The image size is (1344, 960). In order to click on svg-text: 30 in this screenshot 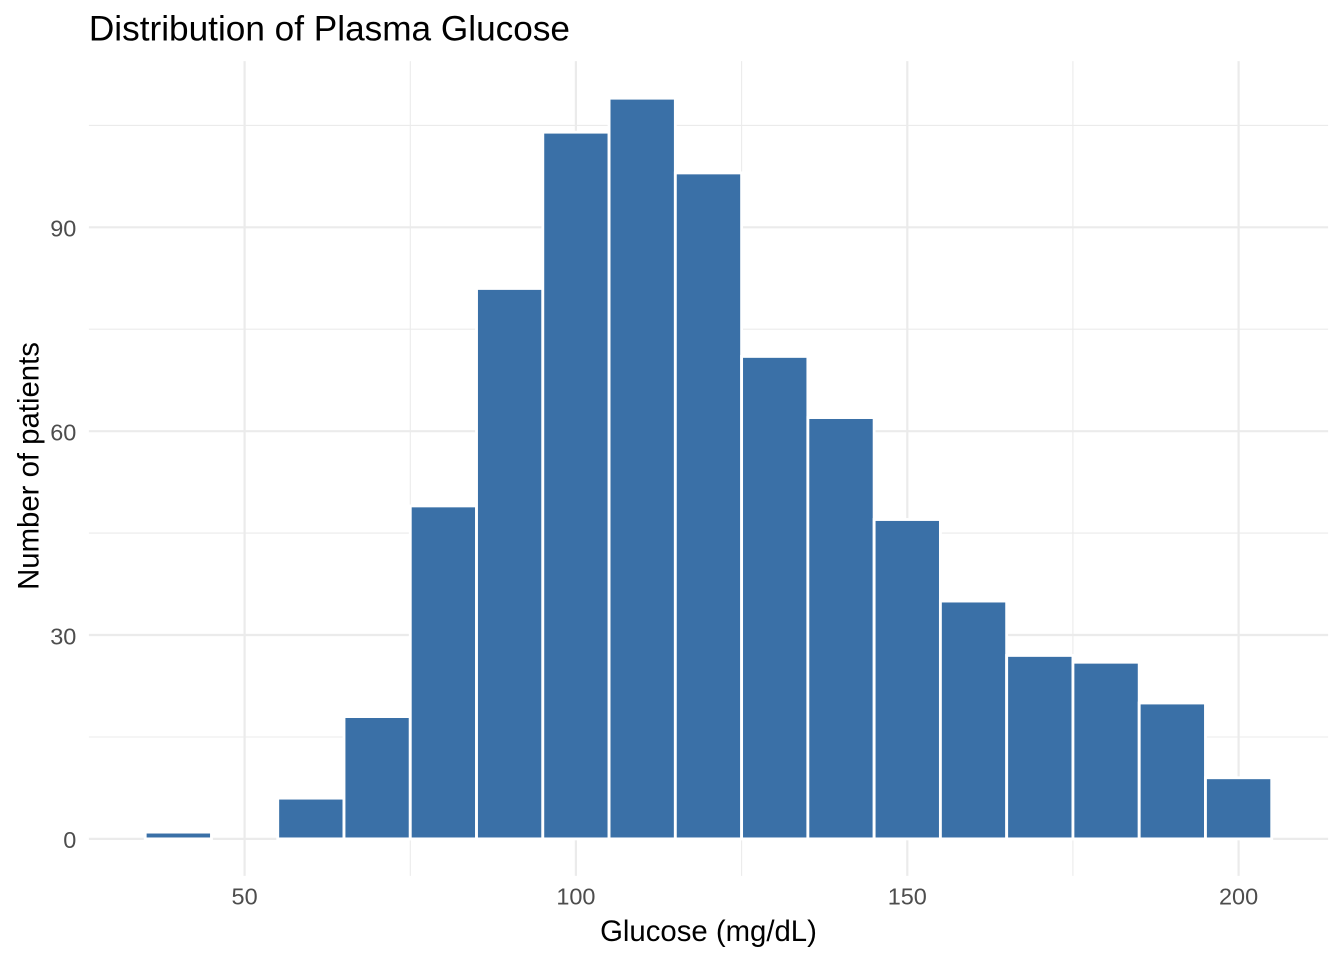, I will do `click(63, 636)`.